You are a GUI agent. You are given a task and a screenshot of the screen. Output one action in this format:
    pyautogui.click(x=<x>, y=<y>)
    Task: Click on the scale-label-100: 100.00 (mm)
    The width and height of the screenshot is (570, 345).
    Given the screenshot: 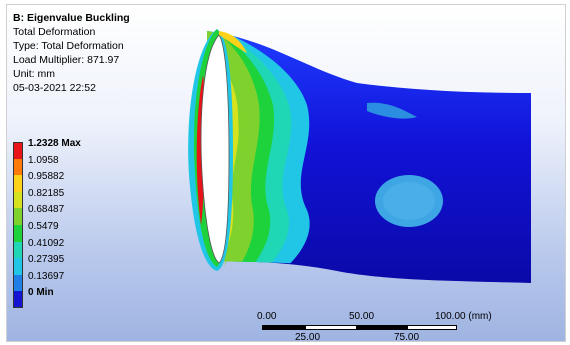 What is the action you would take?
    pyautogui.click(x=463, y=316)
    